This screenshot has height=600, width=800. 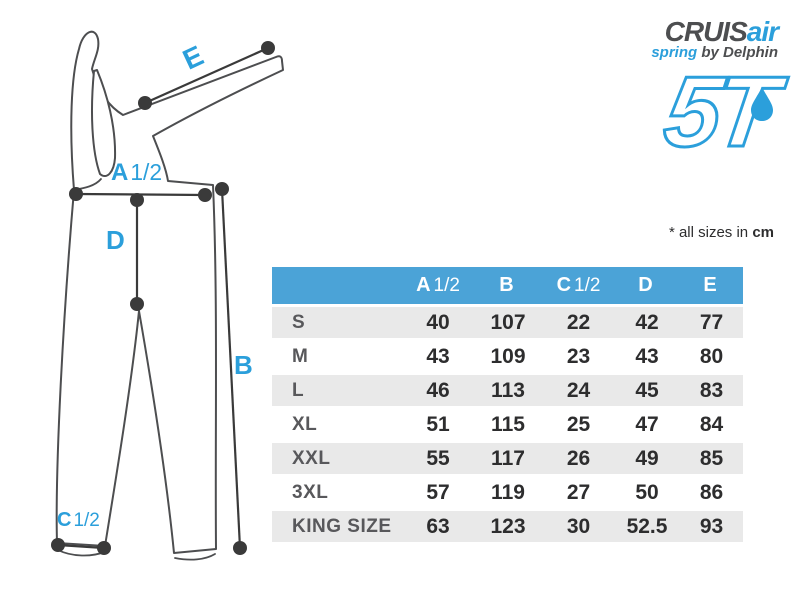 I want to click on measure-label-text: C, so click(x=64, y=520).